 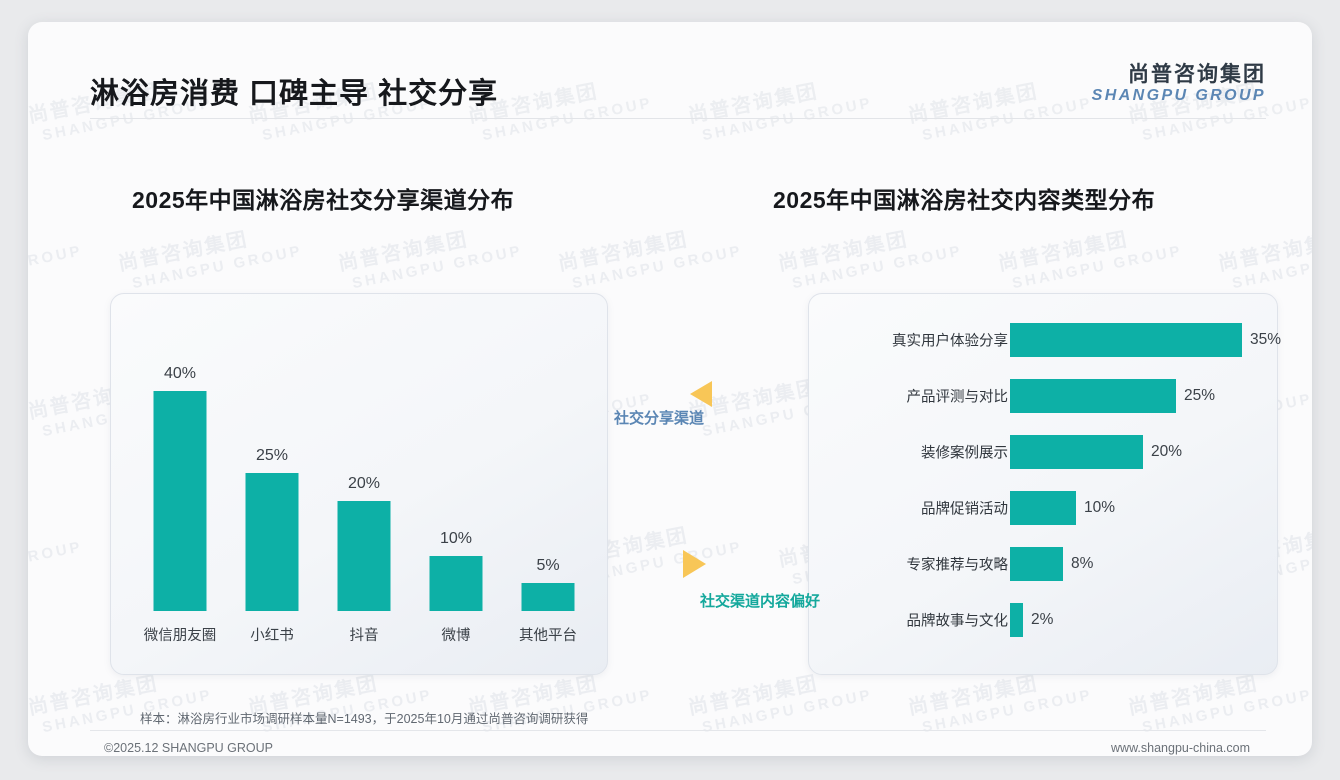 I want to click on column-bar-value: 25%, so click(x=272, y=455).